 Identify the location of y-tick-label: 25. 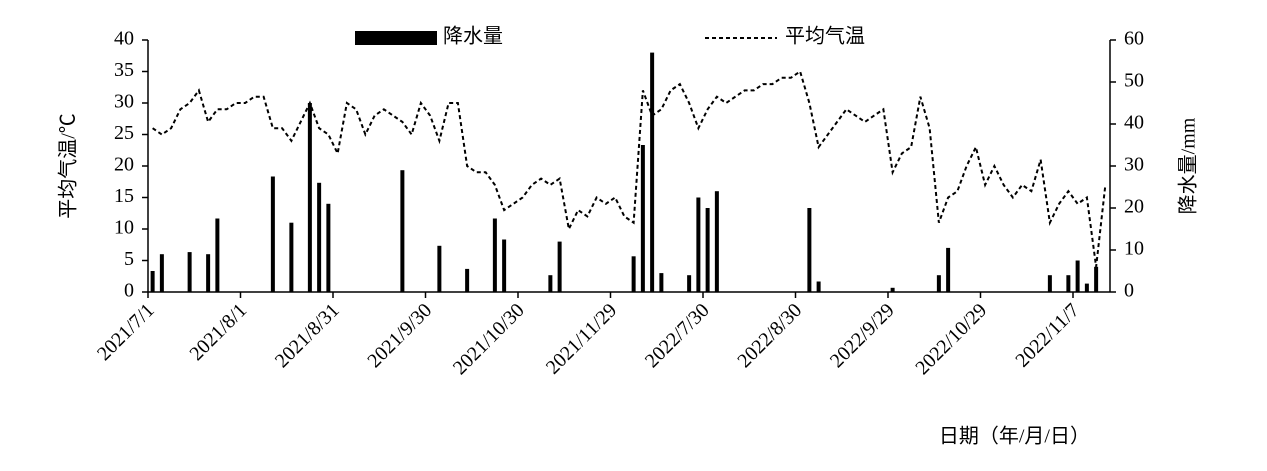
(124, 133).